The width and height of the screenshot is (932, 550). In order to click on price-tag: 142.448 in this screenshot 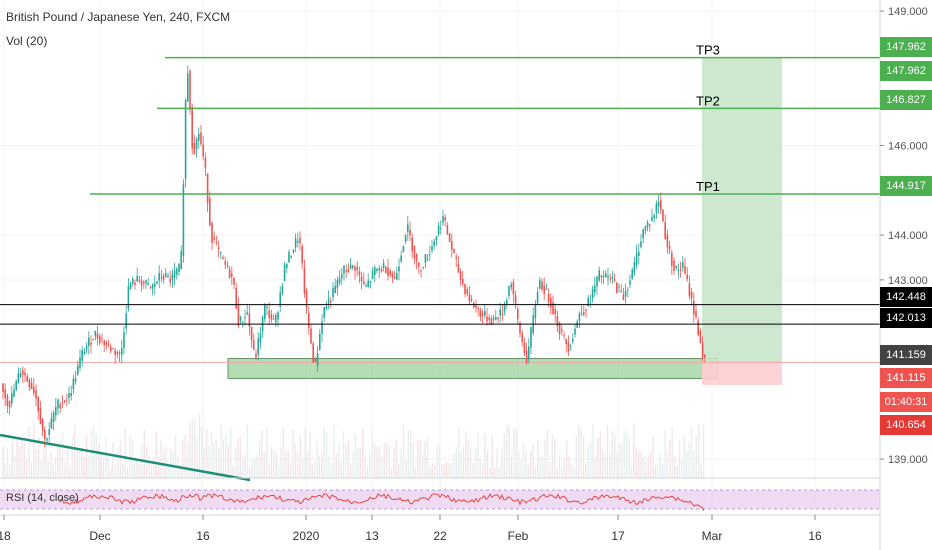, I will do `click(906, 297)`.